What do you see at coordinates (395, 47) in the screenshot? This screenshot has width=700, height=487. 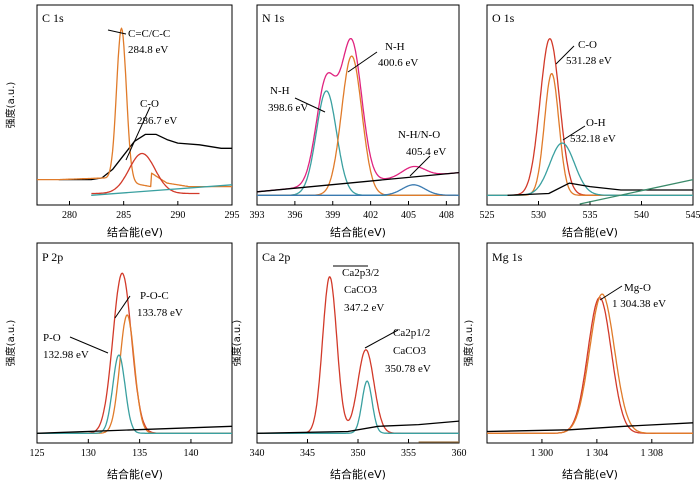 I see `annotation-label: N-H` at bounding box center [395, 47].